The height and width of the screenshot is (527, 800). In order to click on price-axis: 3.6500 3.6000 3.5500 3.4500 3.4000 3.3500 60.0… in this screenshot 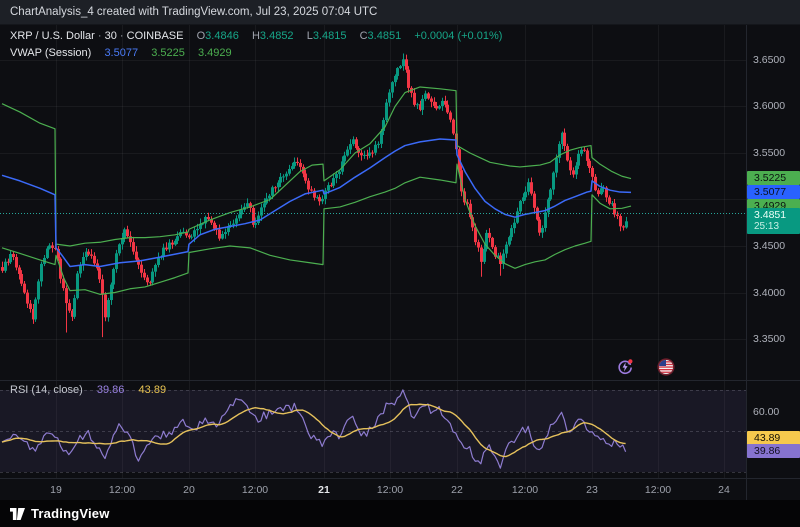, I will do `click(773, 252)`.